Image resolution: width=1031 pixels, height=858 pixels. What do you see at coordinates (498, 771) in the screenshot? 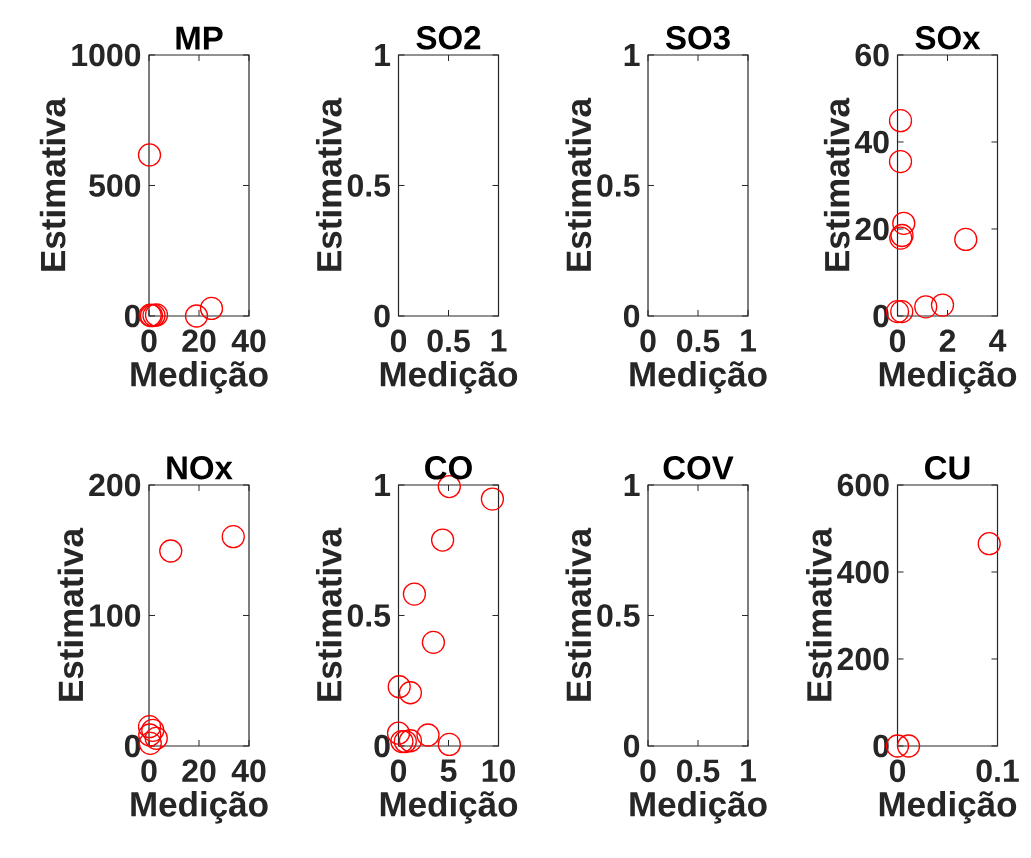
I see `x-tick-label: 10` at bounding box center [498, 771].